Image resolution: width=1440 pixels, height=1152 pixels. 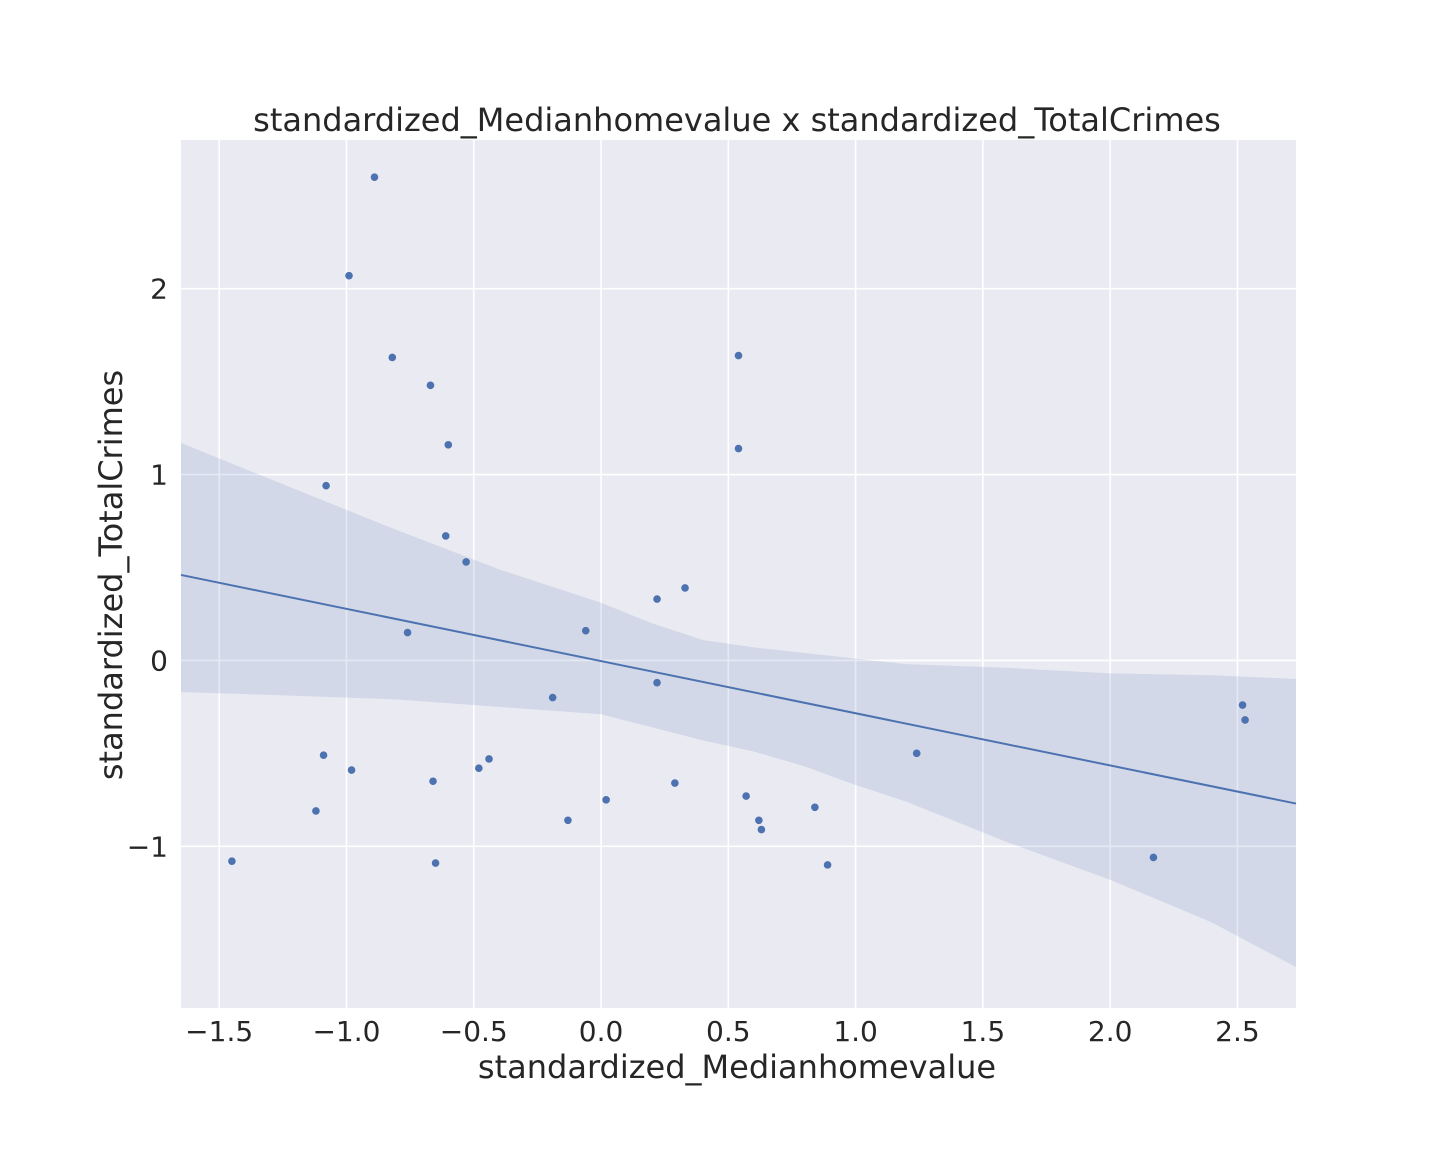 What do you see at coordinates (983, 1031) in the screenshot?
I see `x-tick-label: 1.5` at bounding box center [983, 1031].